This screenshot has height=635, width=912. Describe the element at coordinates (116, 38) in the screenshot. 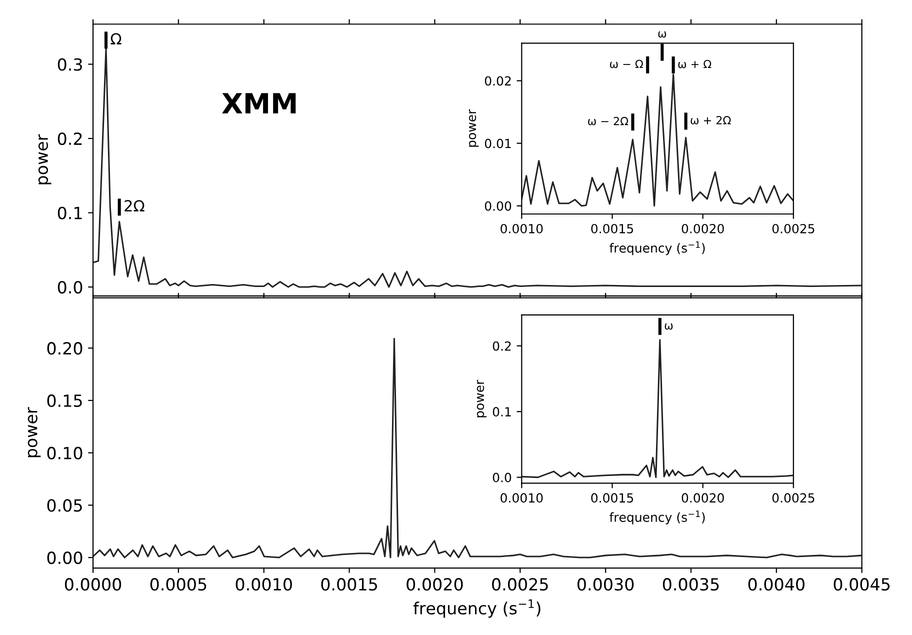

I see `annotation: Ω` at that location.